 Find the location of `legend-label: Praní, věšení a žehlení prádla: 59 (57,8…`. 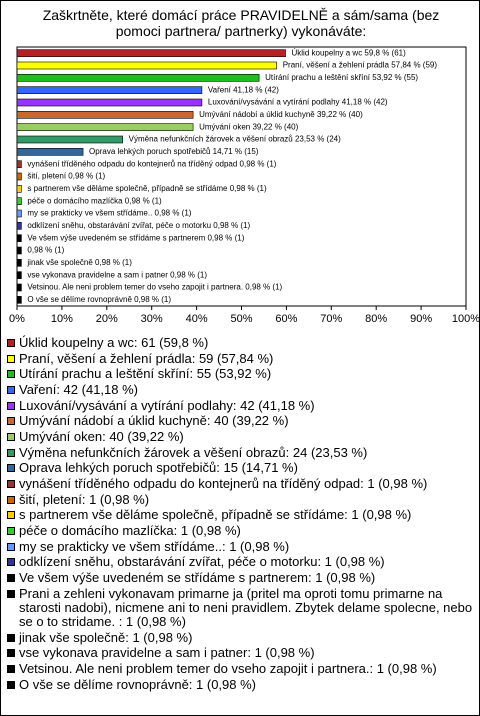

legend-label: Praní, věšení a žehlení prádla: 59 (57,8… is located at coordinates (146, 358).